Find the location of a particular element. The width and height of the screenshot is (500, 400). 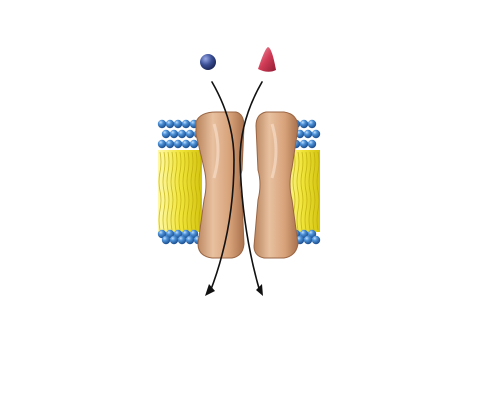

channel-protein-right-half is located at coordinates (276, 185).